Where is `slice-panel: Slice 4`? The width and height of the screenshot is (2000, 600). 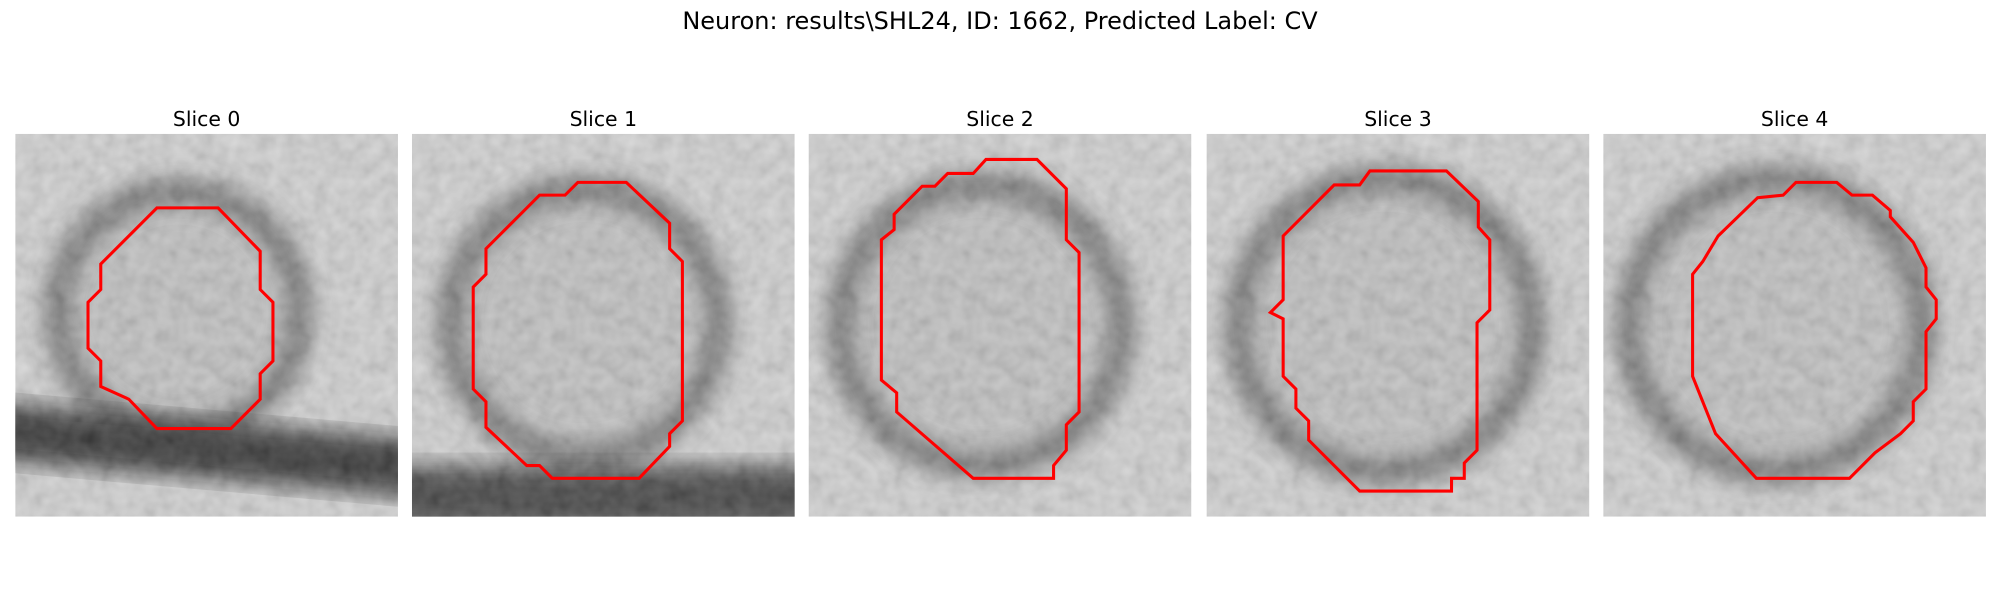 slice-panel: Slice 4 is located at coordinates (1794, 312).